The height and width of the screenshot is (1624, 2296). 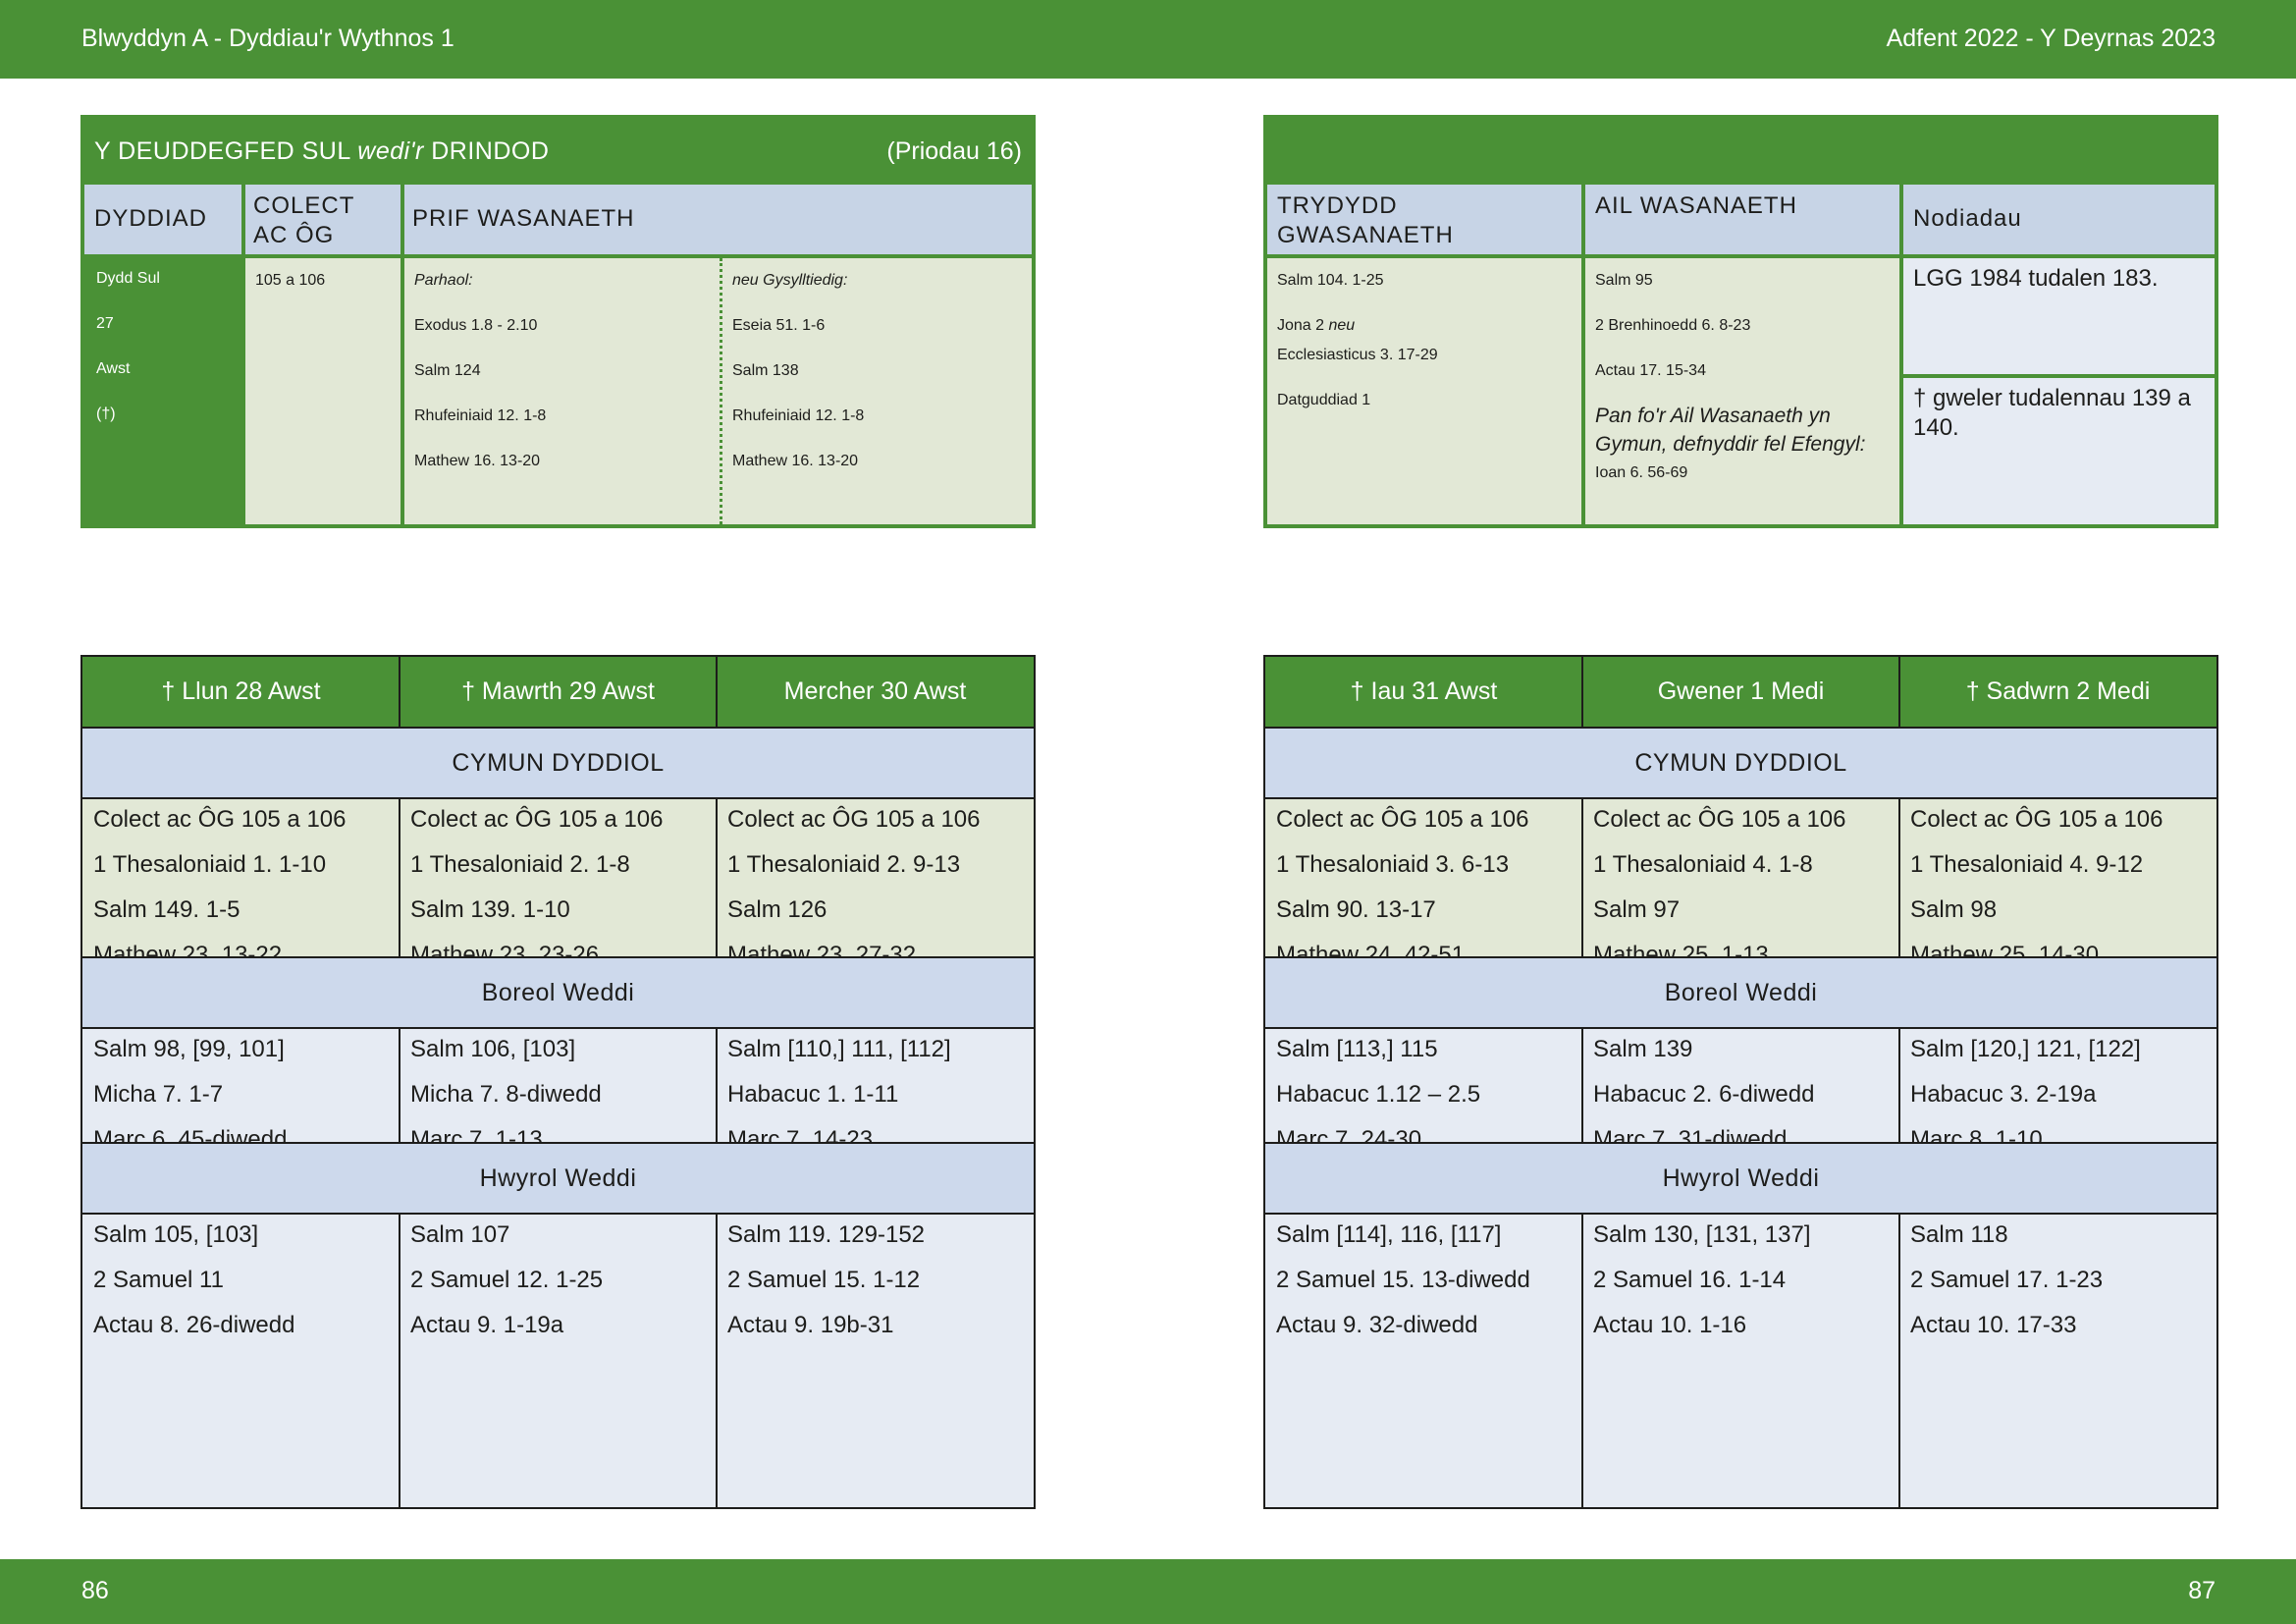 What do you see at coordinates (1324, 400) in the screenshot?
I see `reading: Datguddiad 1` at bounding box center [1324, 400].